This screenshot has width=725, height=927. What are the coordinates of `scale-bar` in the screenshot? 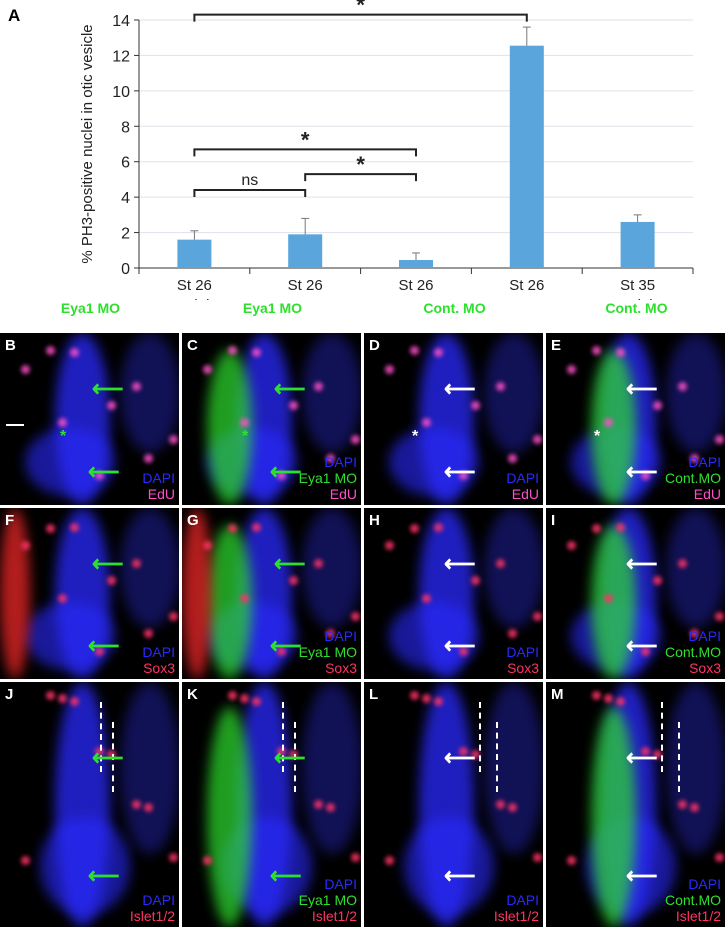 It's located at (15, 425).